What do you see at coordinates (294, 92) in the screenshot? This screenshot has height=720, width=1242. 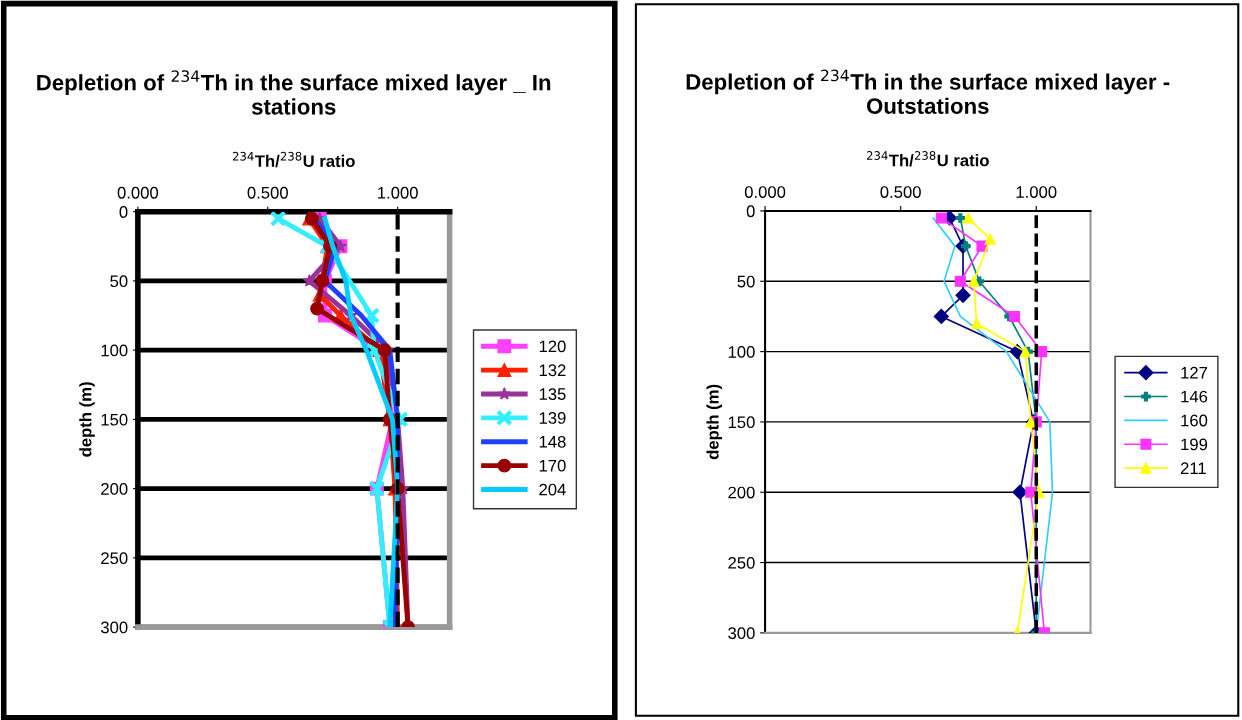 I see `chart-title: Depletion of $^{234}$Th in the surface mixed layer _ In stations` at bounding box center [294, 92].